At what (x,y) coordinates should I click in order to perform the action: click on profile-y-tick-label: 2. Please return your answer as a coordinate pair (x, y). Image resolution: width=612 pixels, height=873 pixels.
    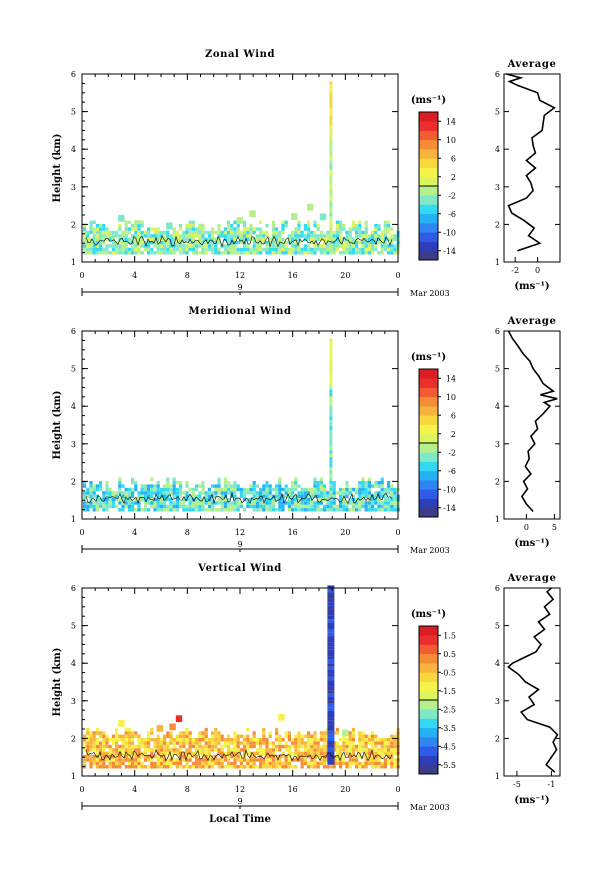
    Looking at the image, I should click on (497, 224).